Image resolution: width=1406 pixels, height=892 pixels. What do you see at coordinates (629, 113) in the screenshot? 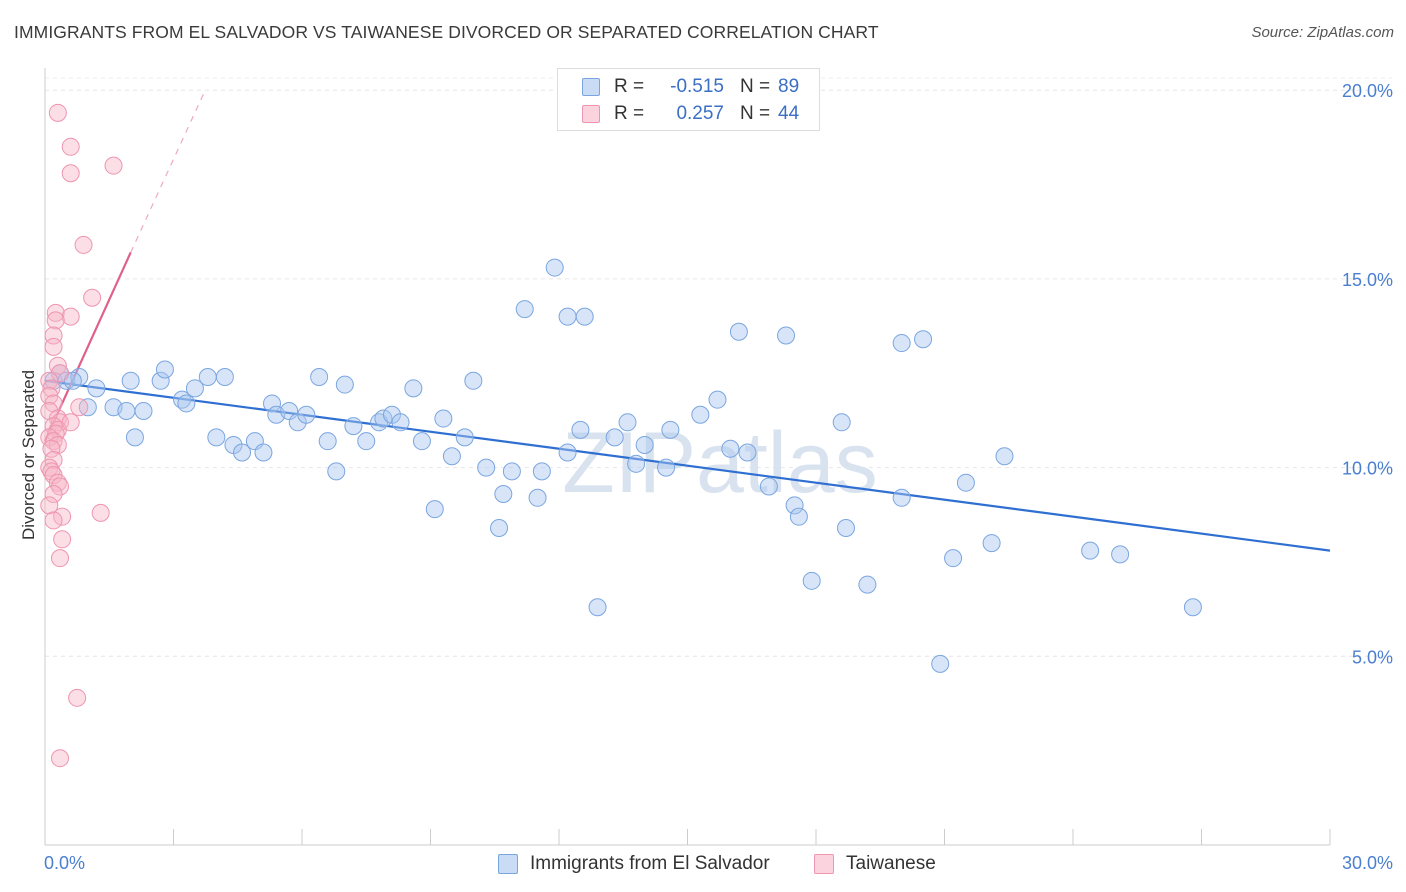
I see `r-label: R =` at bounding box center [629, 113].